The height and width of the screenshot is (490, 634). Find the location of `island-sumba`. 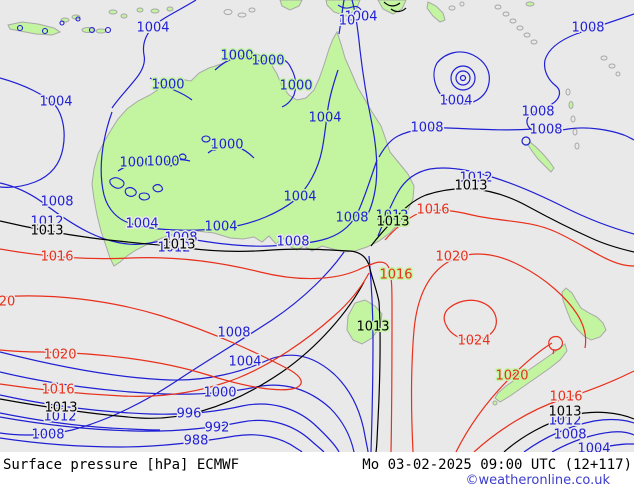

island-sumba is located at coordinates (88, 30).